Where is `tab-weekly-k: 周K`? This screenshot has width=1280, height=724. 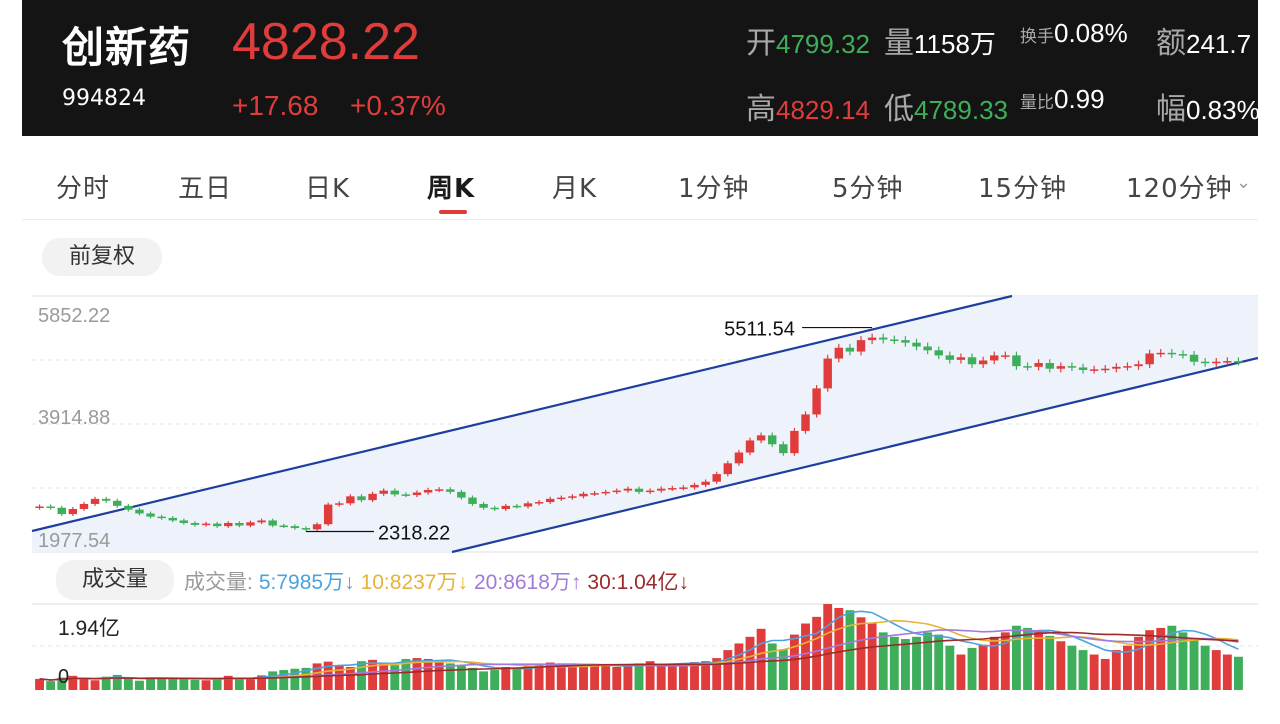 tab-weekly-k: 周K is located at coordinates (451, 189).